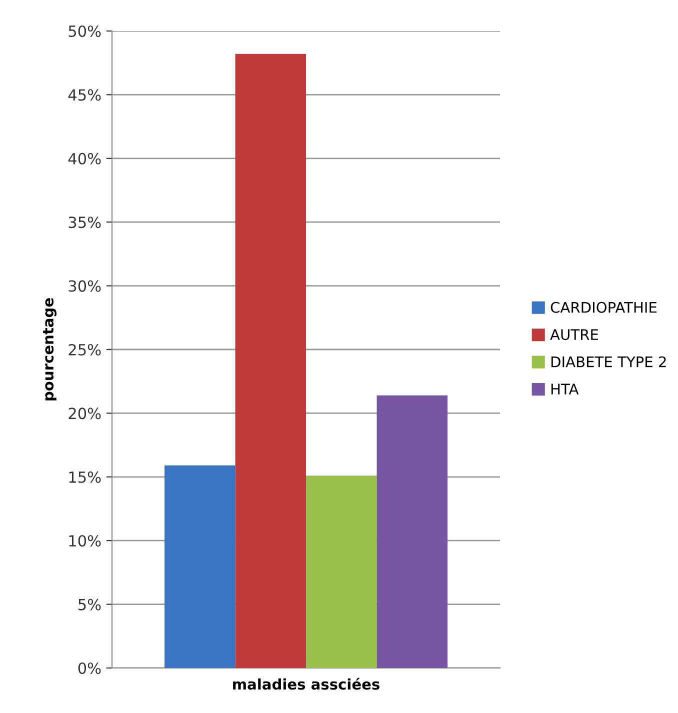 The image size is (678, 713). What do you see at coordinates (306, 684) in the screenshot?
I see `x-axis-title: maladies assciées` at bounding box center [306, 684].